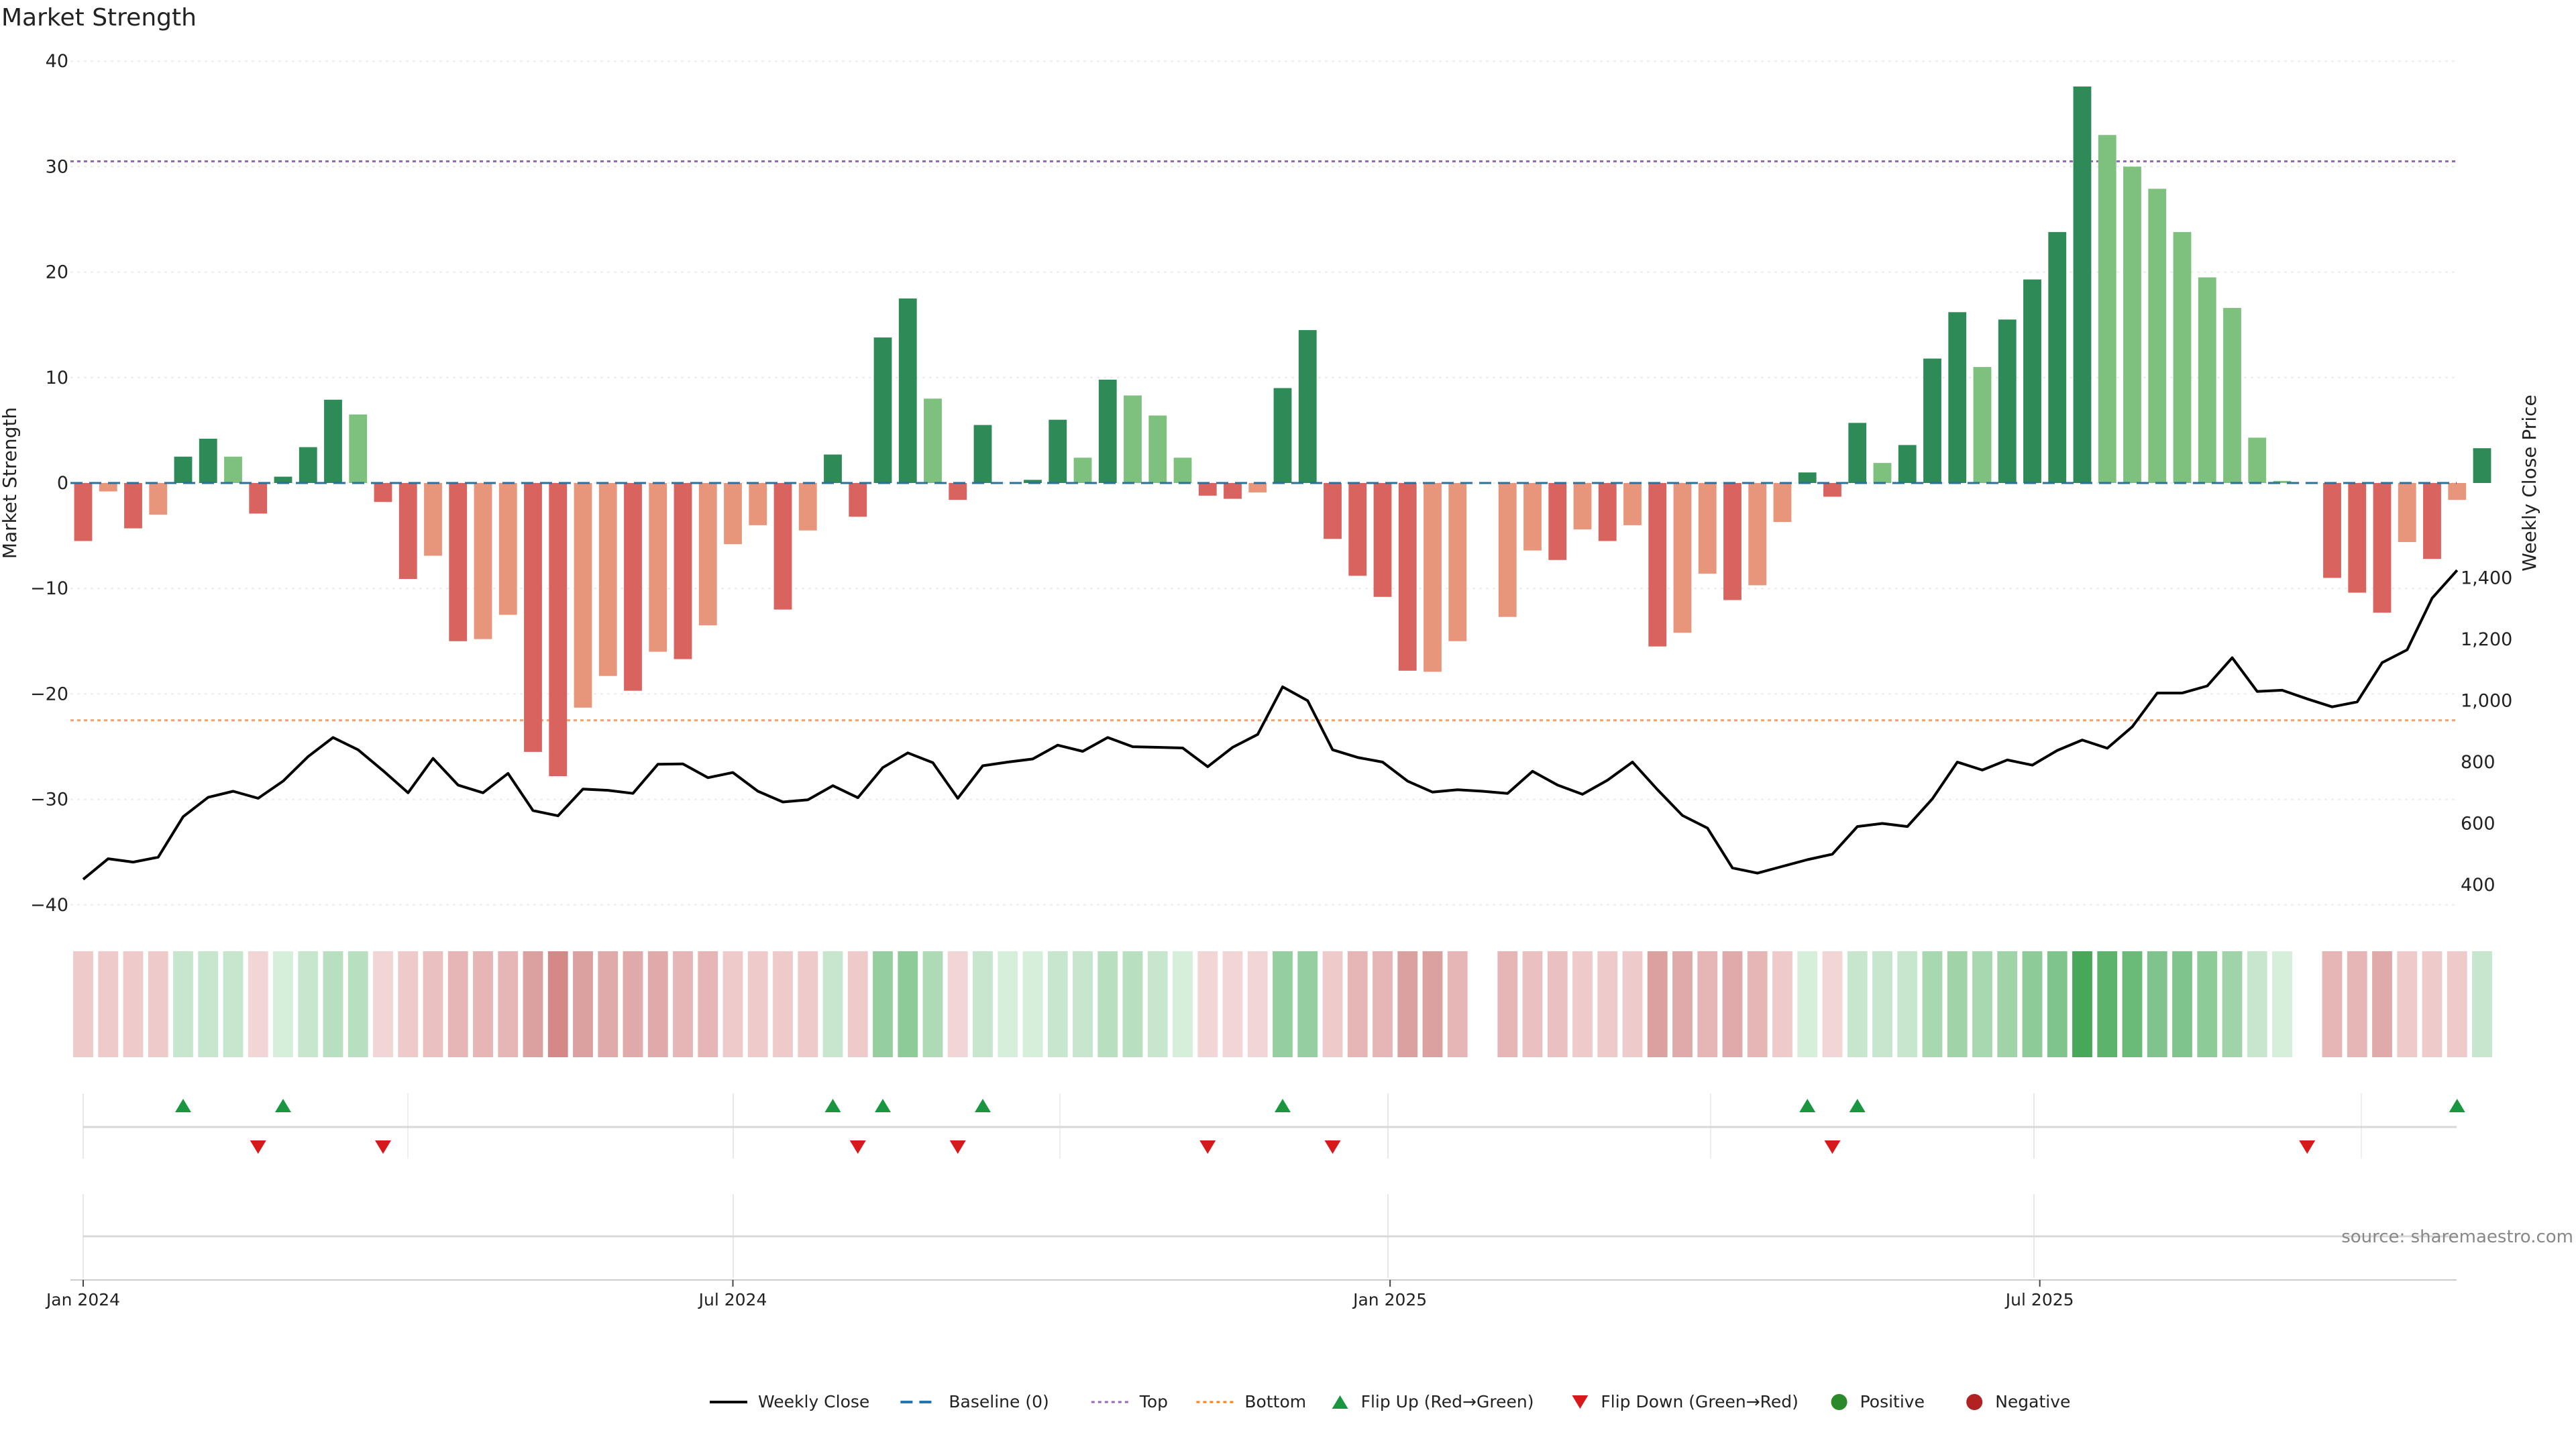 Image resolution: width=2576 pixels, height=1449 pixels. What do you see at coordinates (62, 483) in the screenshot?
I see `y-tick-label-4: 0` at bounding box center [62, 483].